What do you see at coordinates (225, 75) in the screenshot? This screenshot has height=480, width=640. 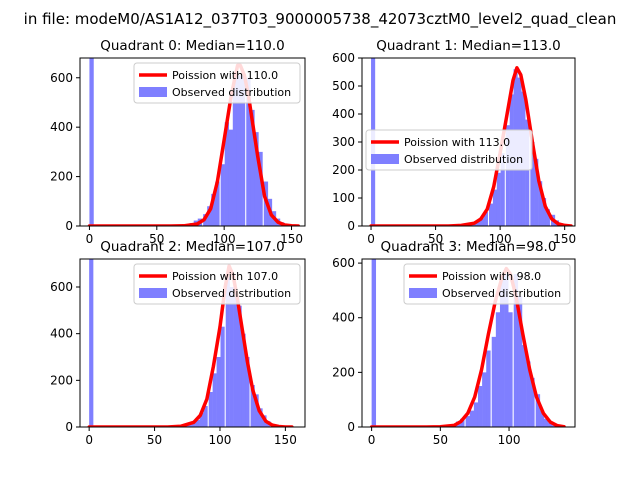 I see `legend-model-label: Poission with 110.0` at bounding box center [225, 75].